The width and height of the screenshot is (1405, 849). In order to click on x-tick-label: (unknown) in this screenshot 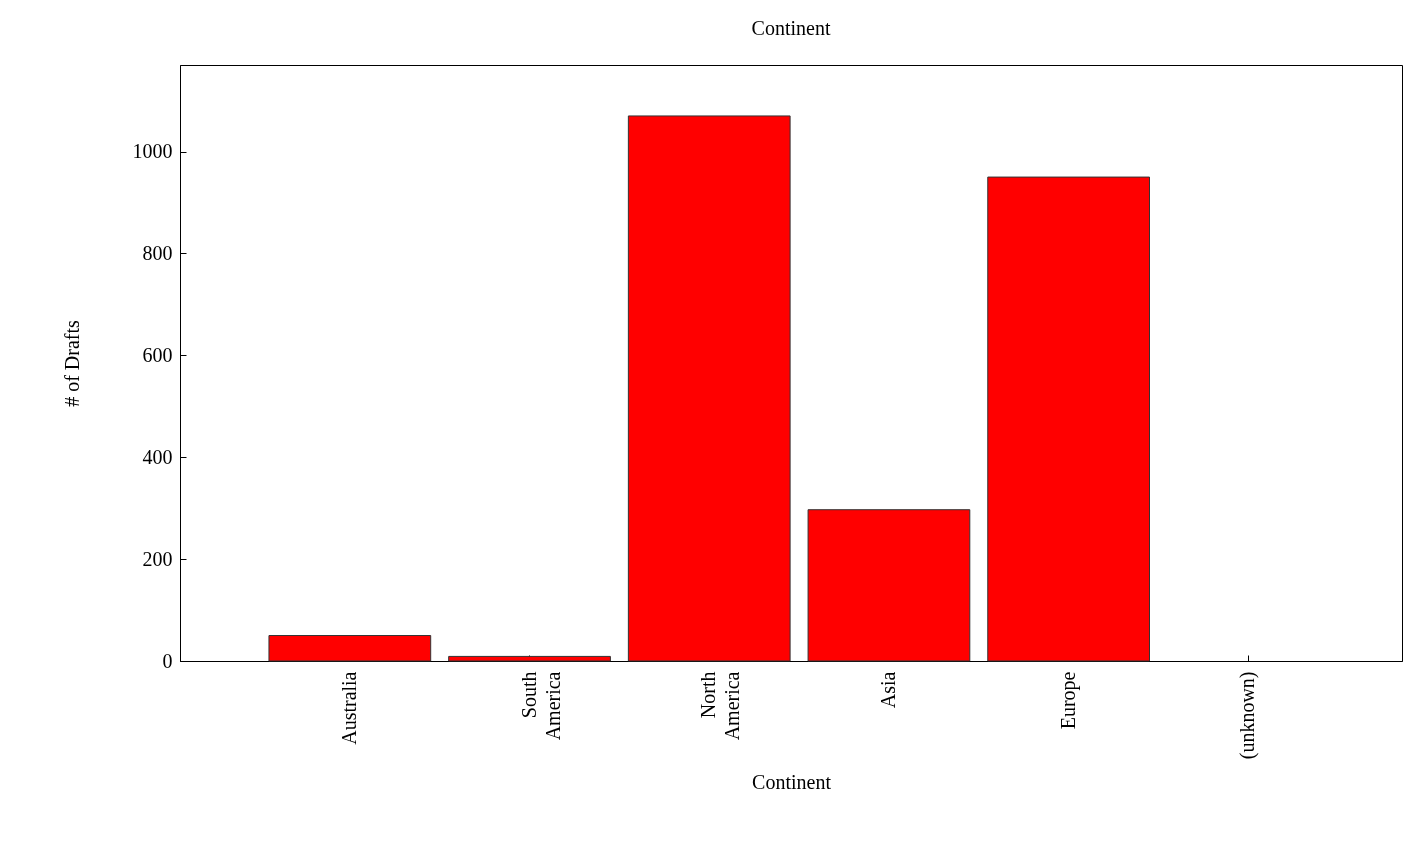, I will do `click(1248, 715)`.